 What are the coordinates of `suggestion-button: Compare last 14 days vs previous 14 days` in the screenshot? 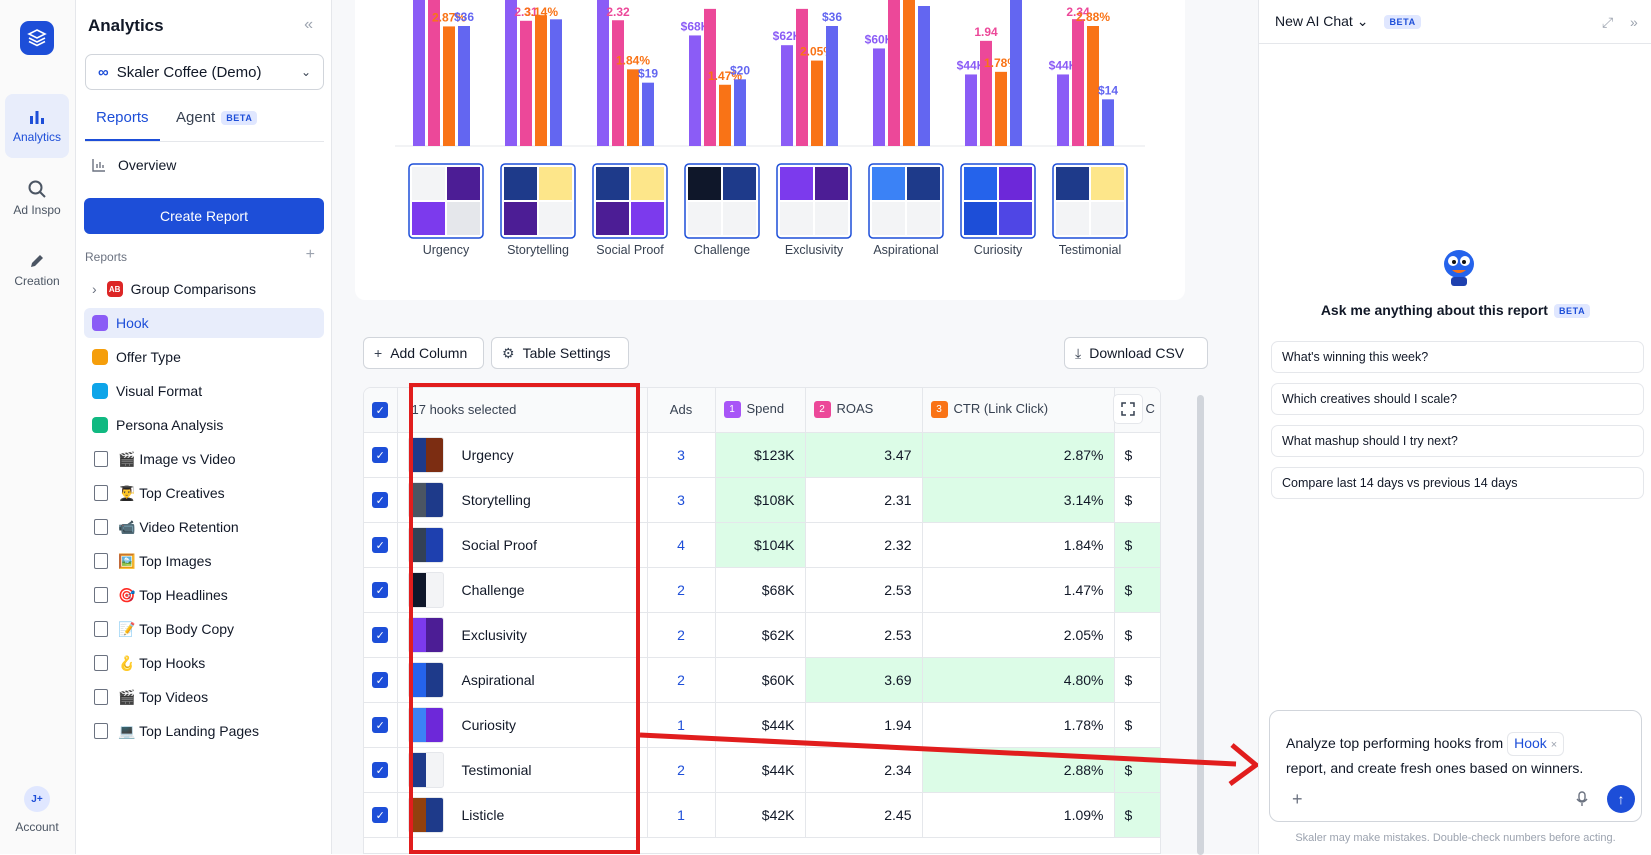 It's located at (1457, 483).